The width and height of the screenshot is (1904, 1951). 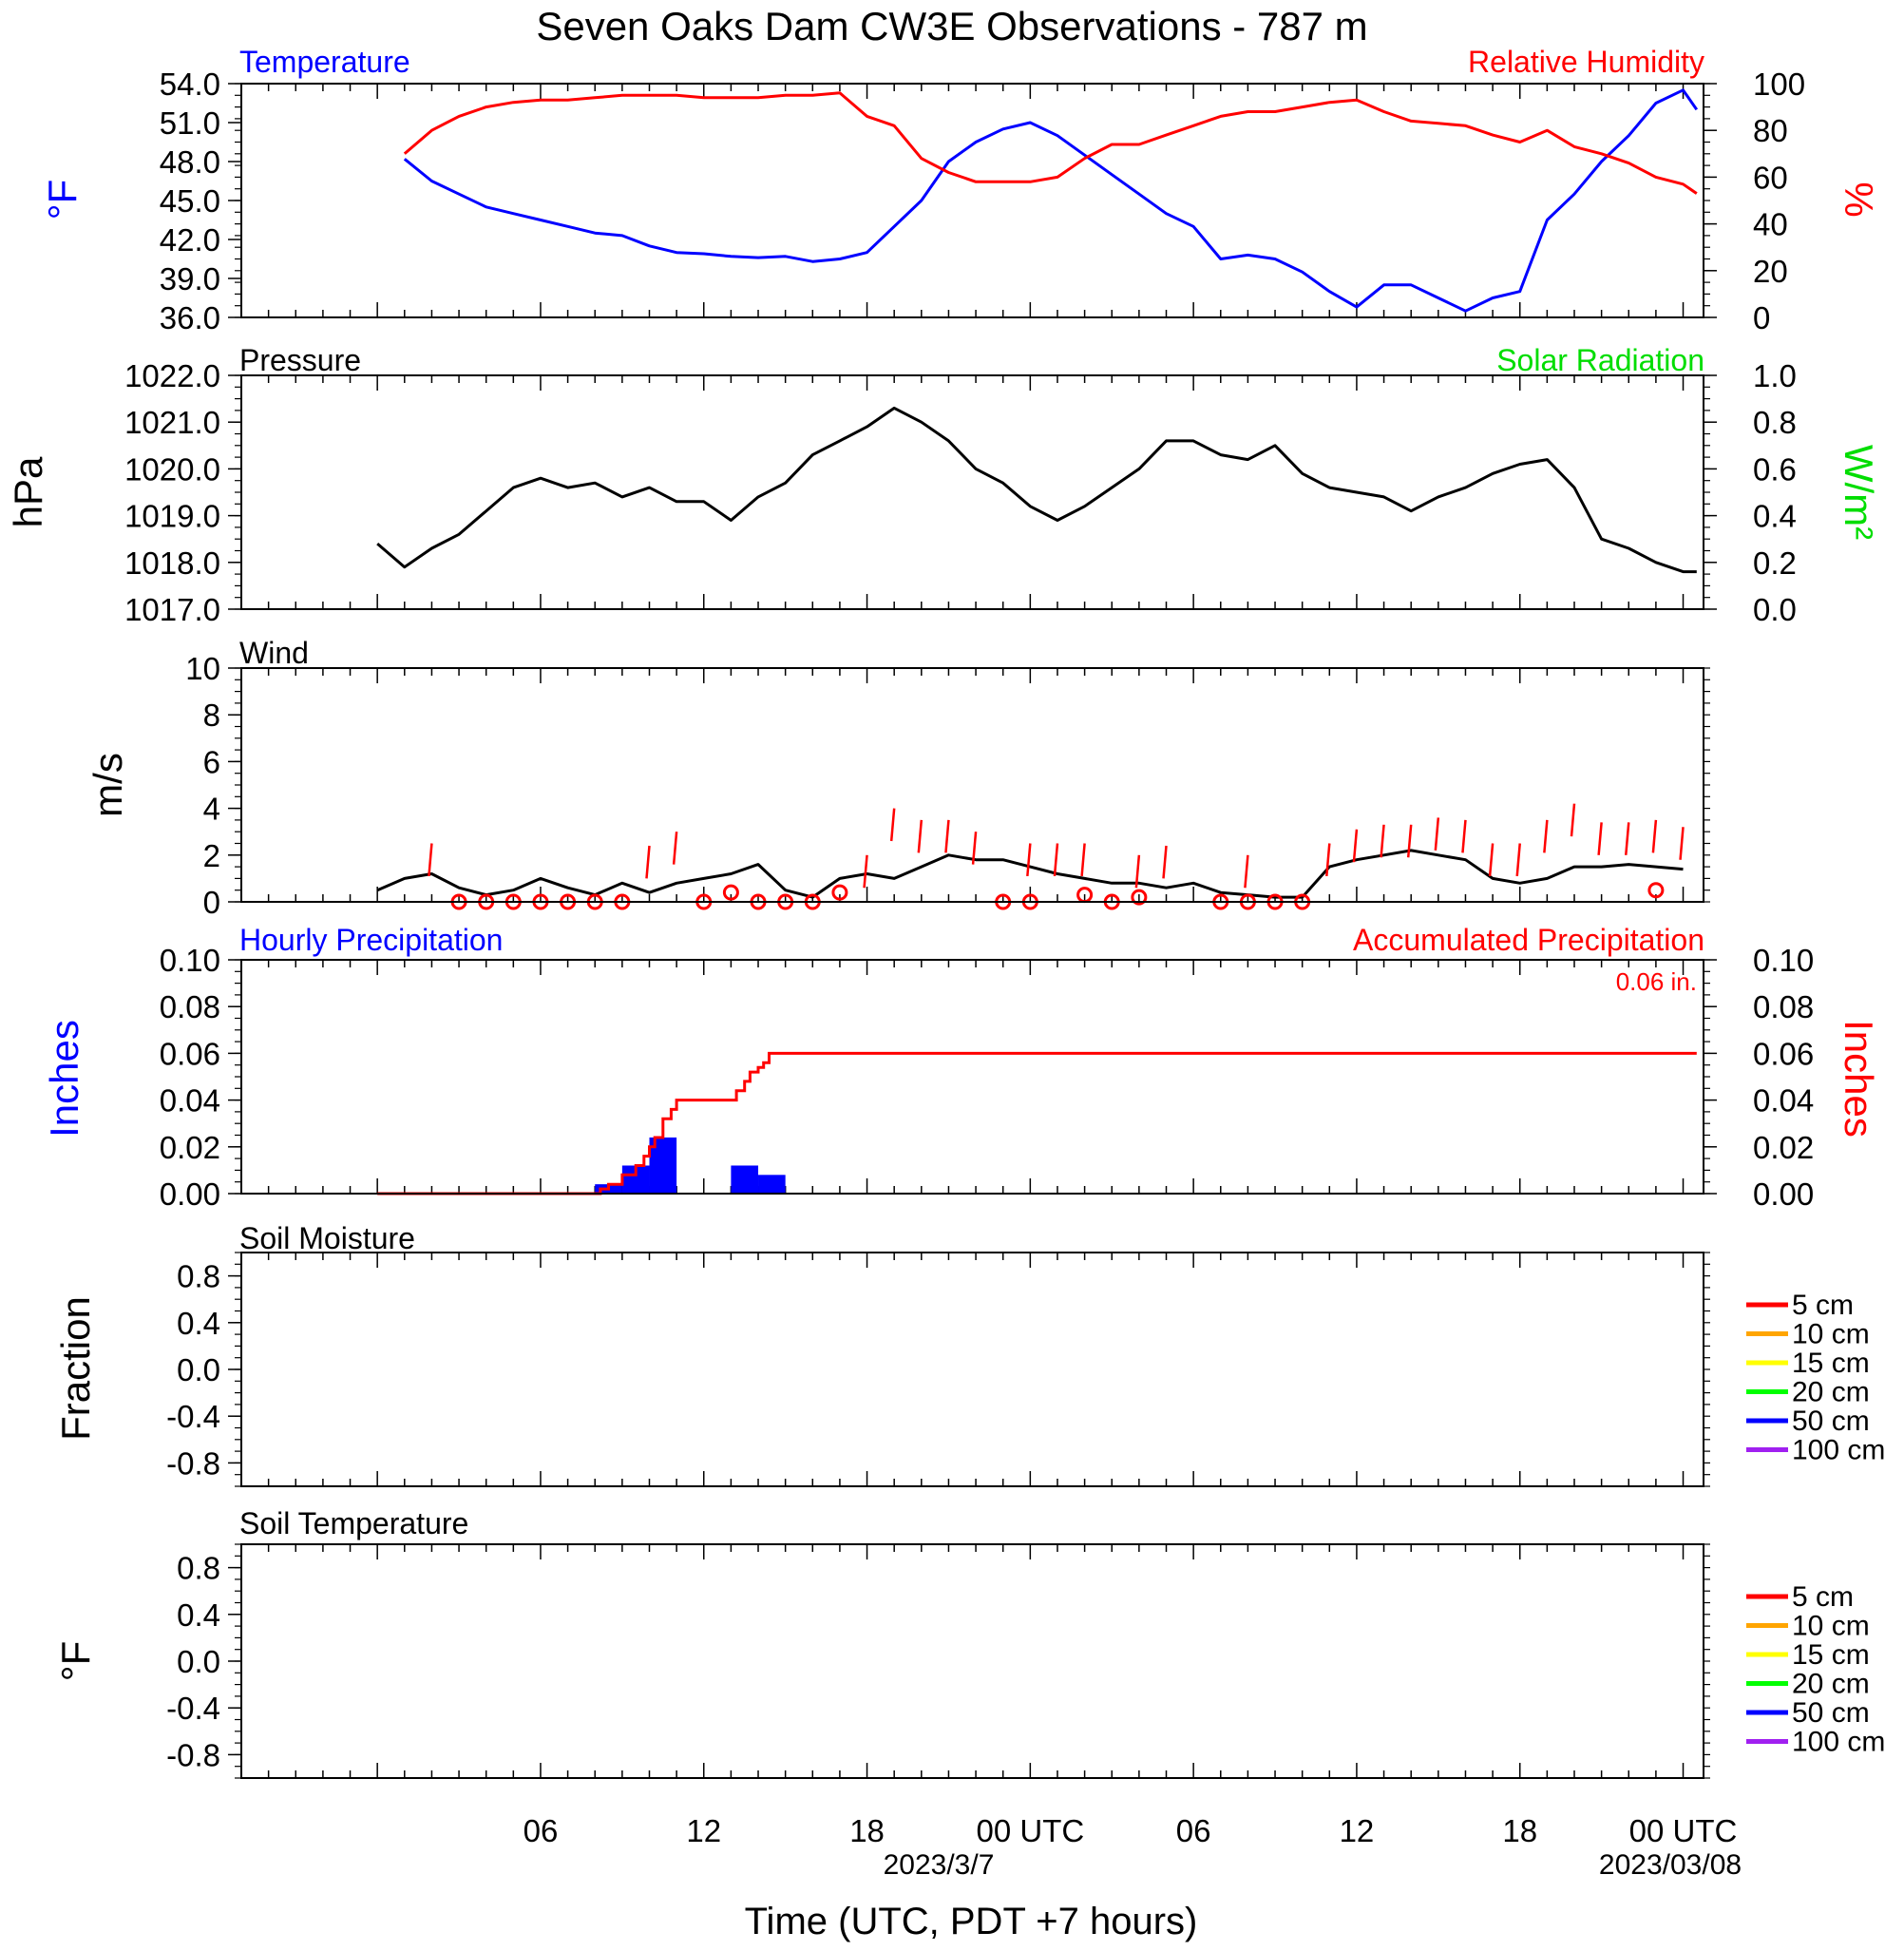 I want to click on y-left-tick-label: 0.08, so click(x=190, y=1006).